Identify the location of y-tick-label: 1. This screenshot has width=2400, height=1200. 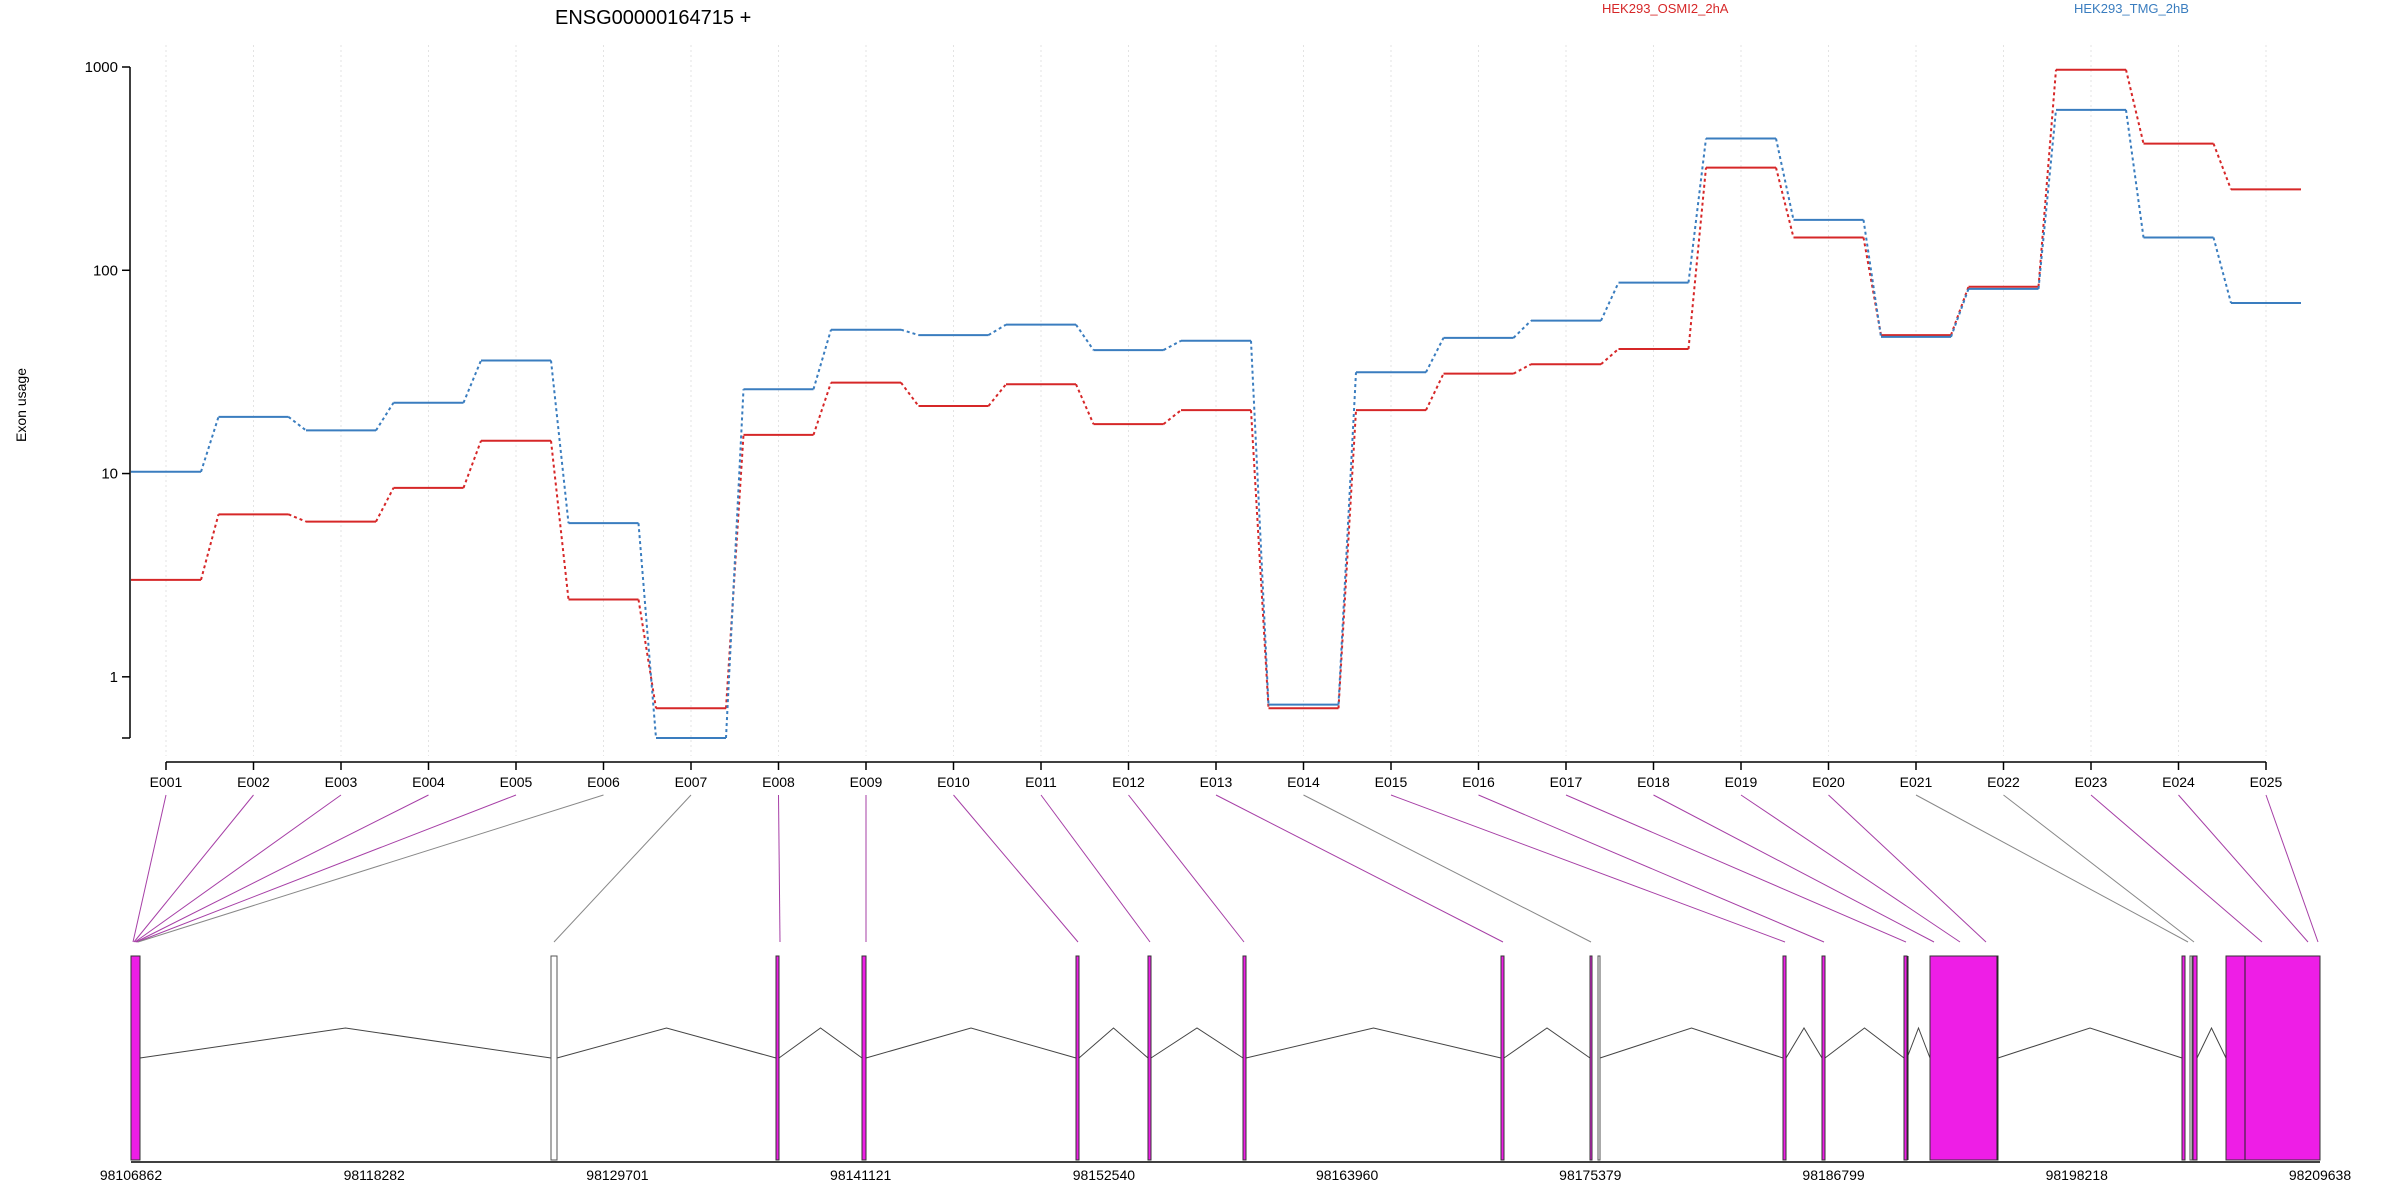
(114, 677).